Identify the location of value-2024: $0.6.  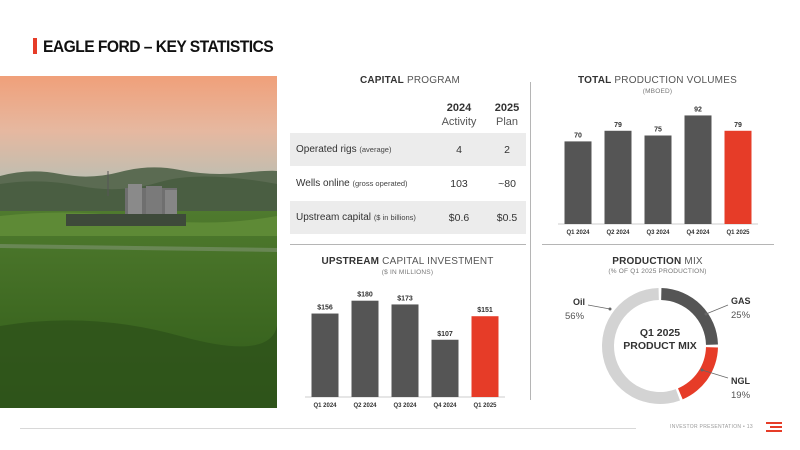
(459, 218).